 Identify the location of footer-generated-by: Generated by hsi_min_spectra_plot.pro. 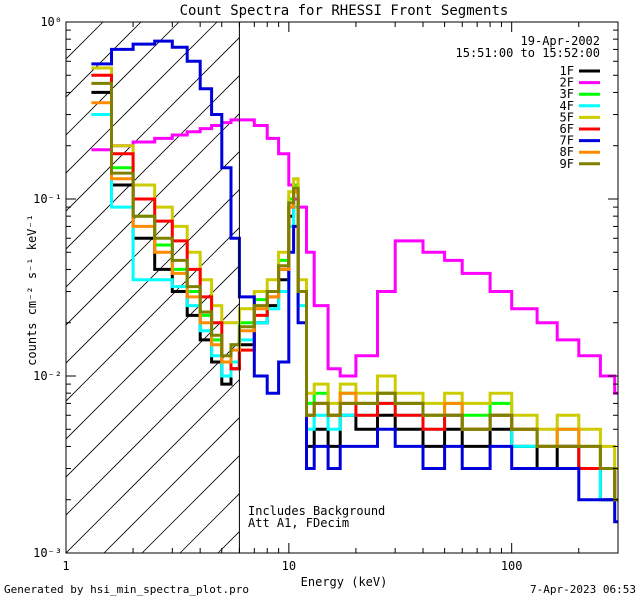
(126, 589).